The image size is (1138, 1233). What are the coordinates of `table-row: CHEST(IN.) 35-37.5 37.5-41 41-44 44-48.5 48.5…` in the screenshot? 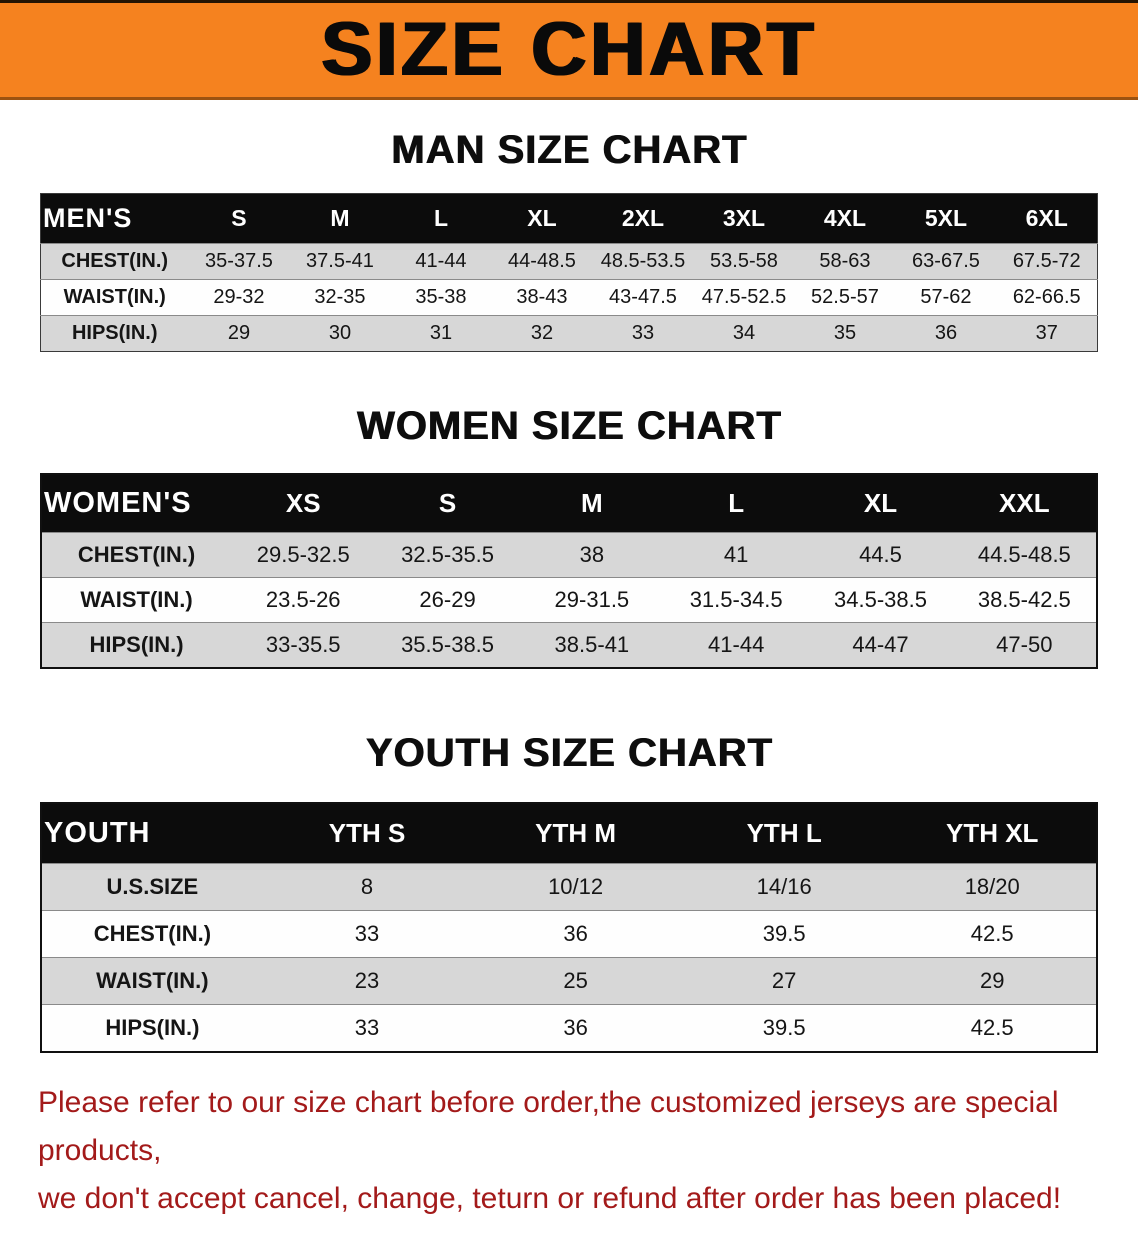 It's located at (569, 261).